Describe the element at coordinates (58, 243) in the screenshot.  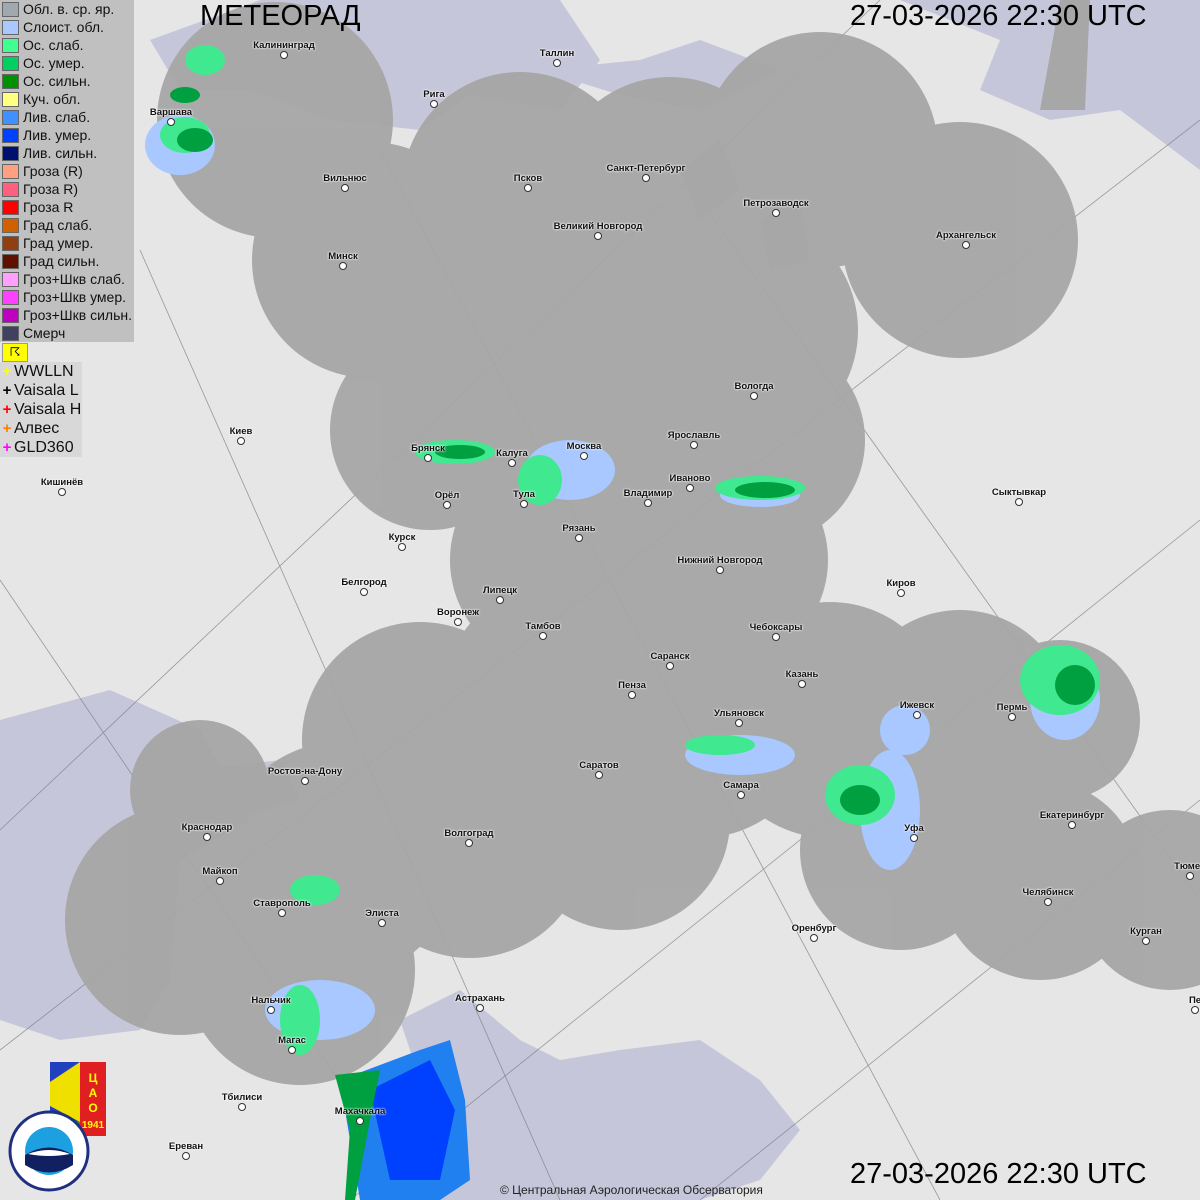
I see `legend-label: Град умер.` at that location.